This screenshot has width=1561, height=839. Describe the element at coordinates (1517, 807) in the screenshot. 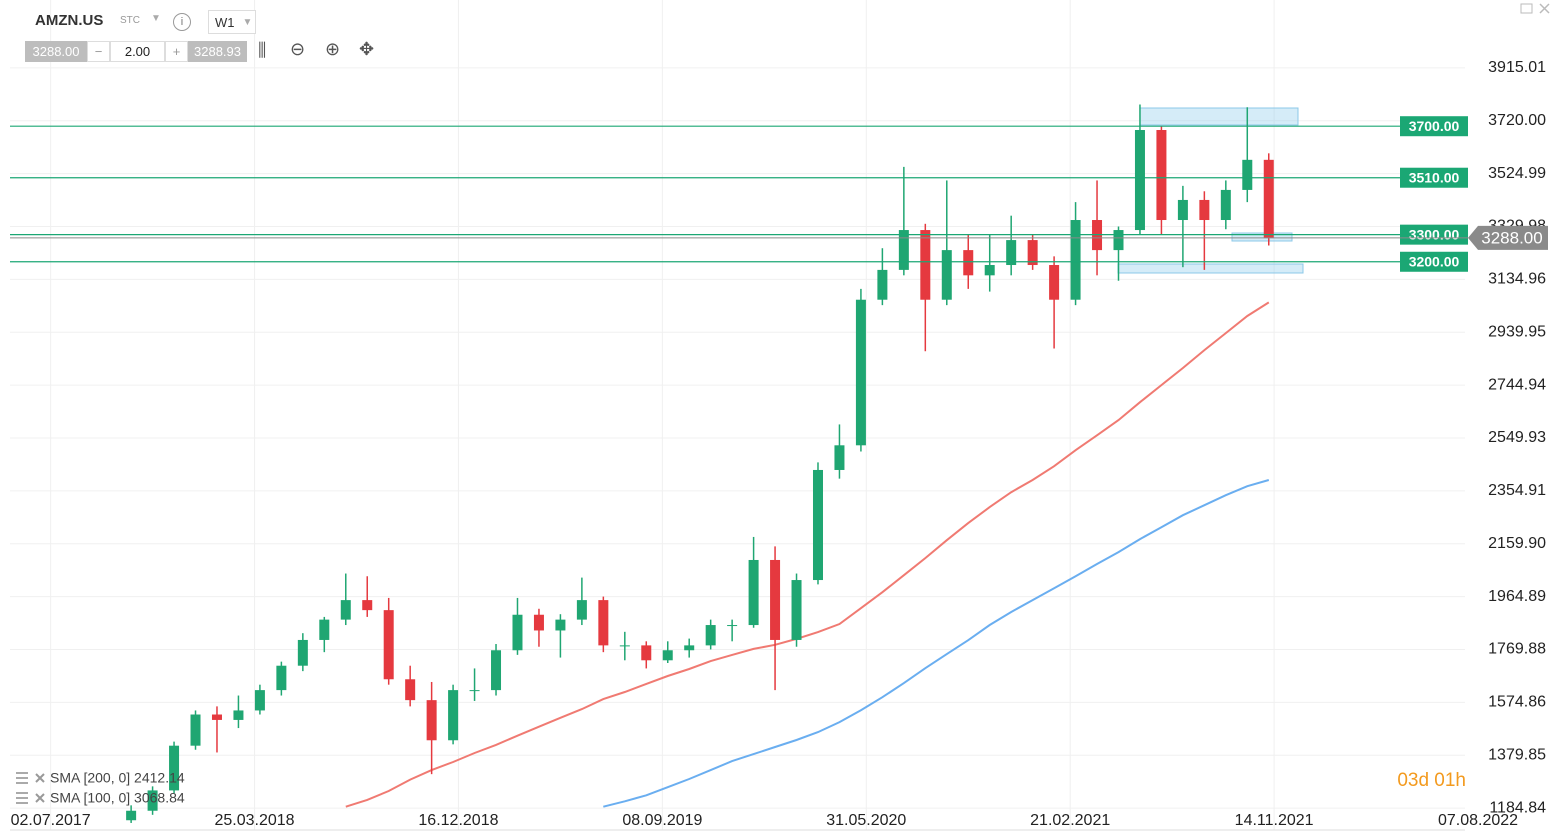

I see `y-tick-label: 1184.84` at that location.